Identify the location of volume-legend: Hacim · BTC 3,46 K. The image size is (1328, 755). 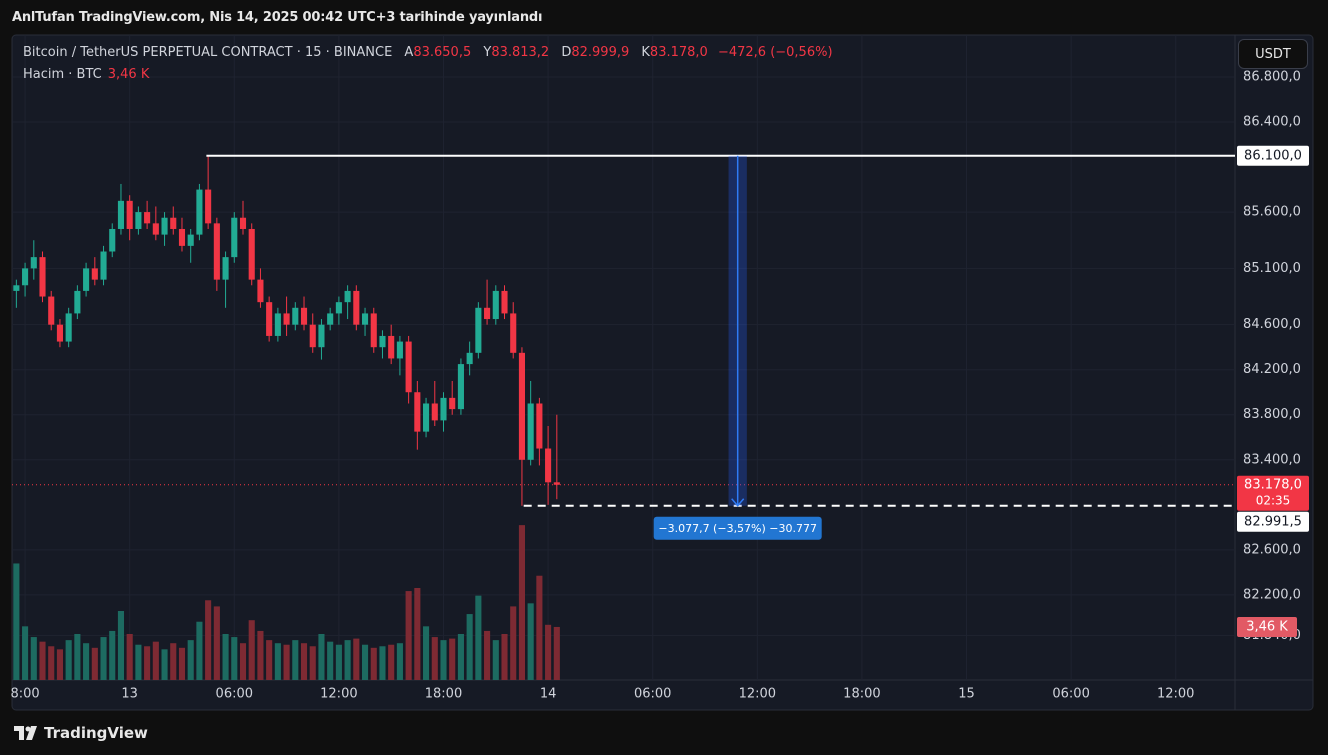
(86, 74).